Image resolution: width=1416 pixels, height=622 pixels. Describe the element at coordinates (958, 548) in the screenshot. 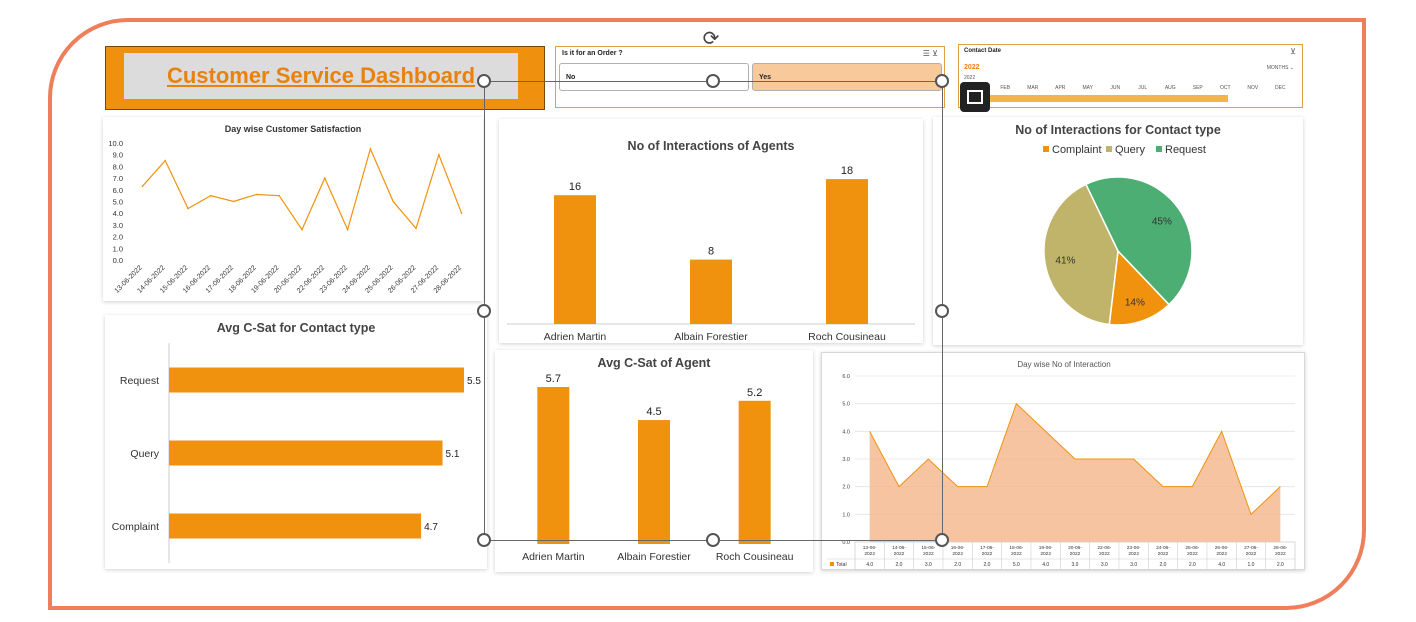

I see `x-tick-label: 16-06-` at that location.